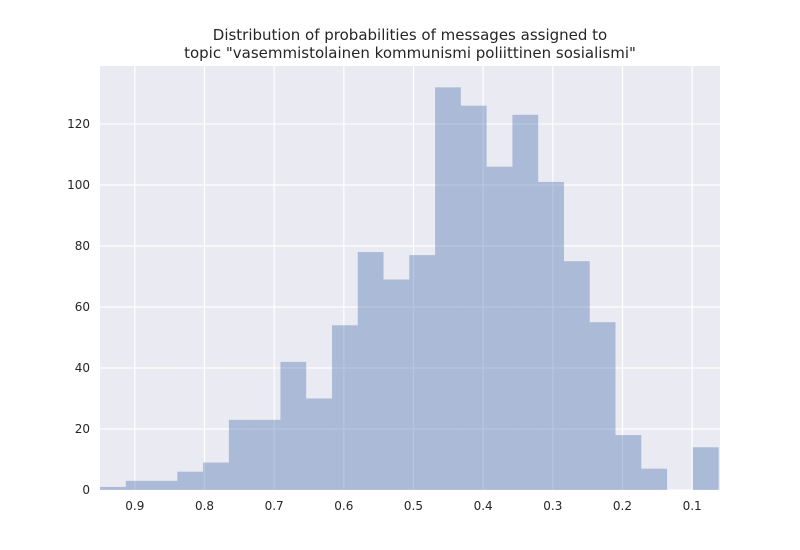 This screenshot has width=800, height=550. I want to click on y-tick-label: 0, so click(86, 490).